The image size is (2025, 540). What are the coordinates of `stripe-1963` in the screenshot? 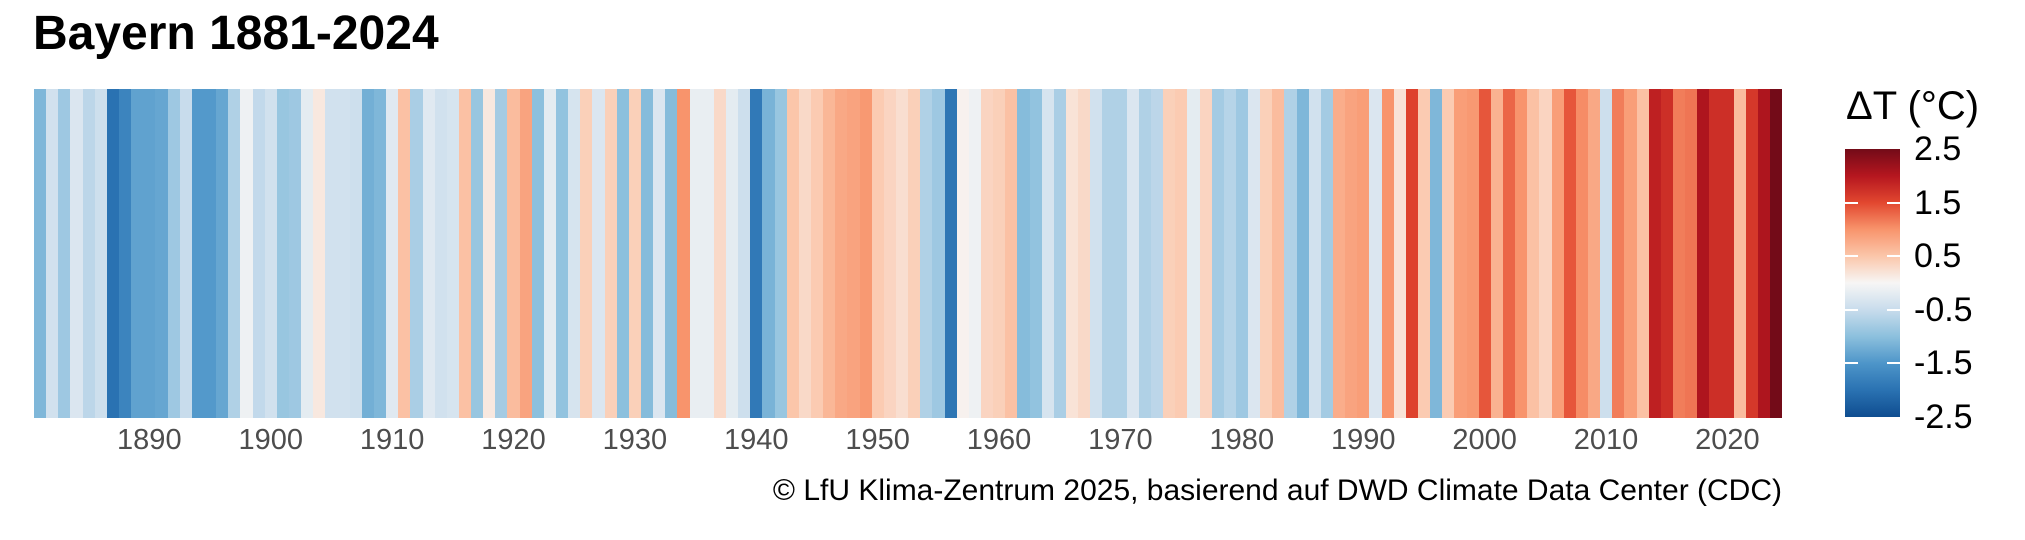 It's located at (1035, 253).